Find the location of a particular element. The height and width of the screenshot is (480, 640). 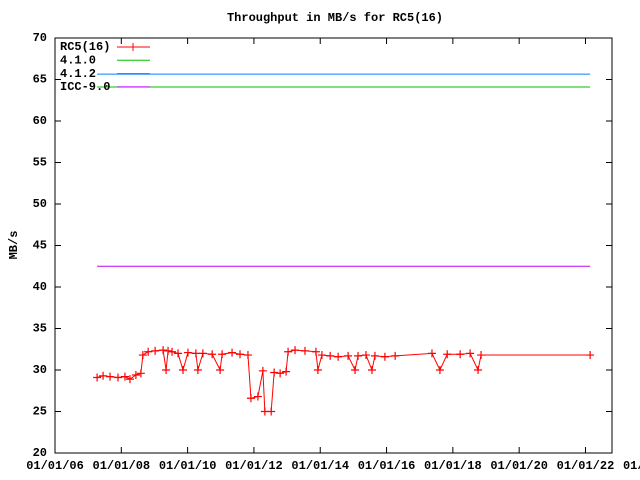

y-tick-label: 65 is located at coordinates (40, 80).